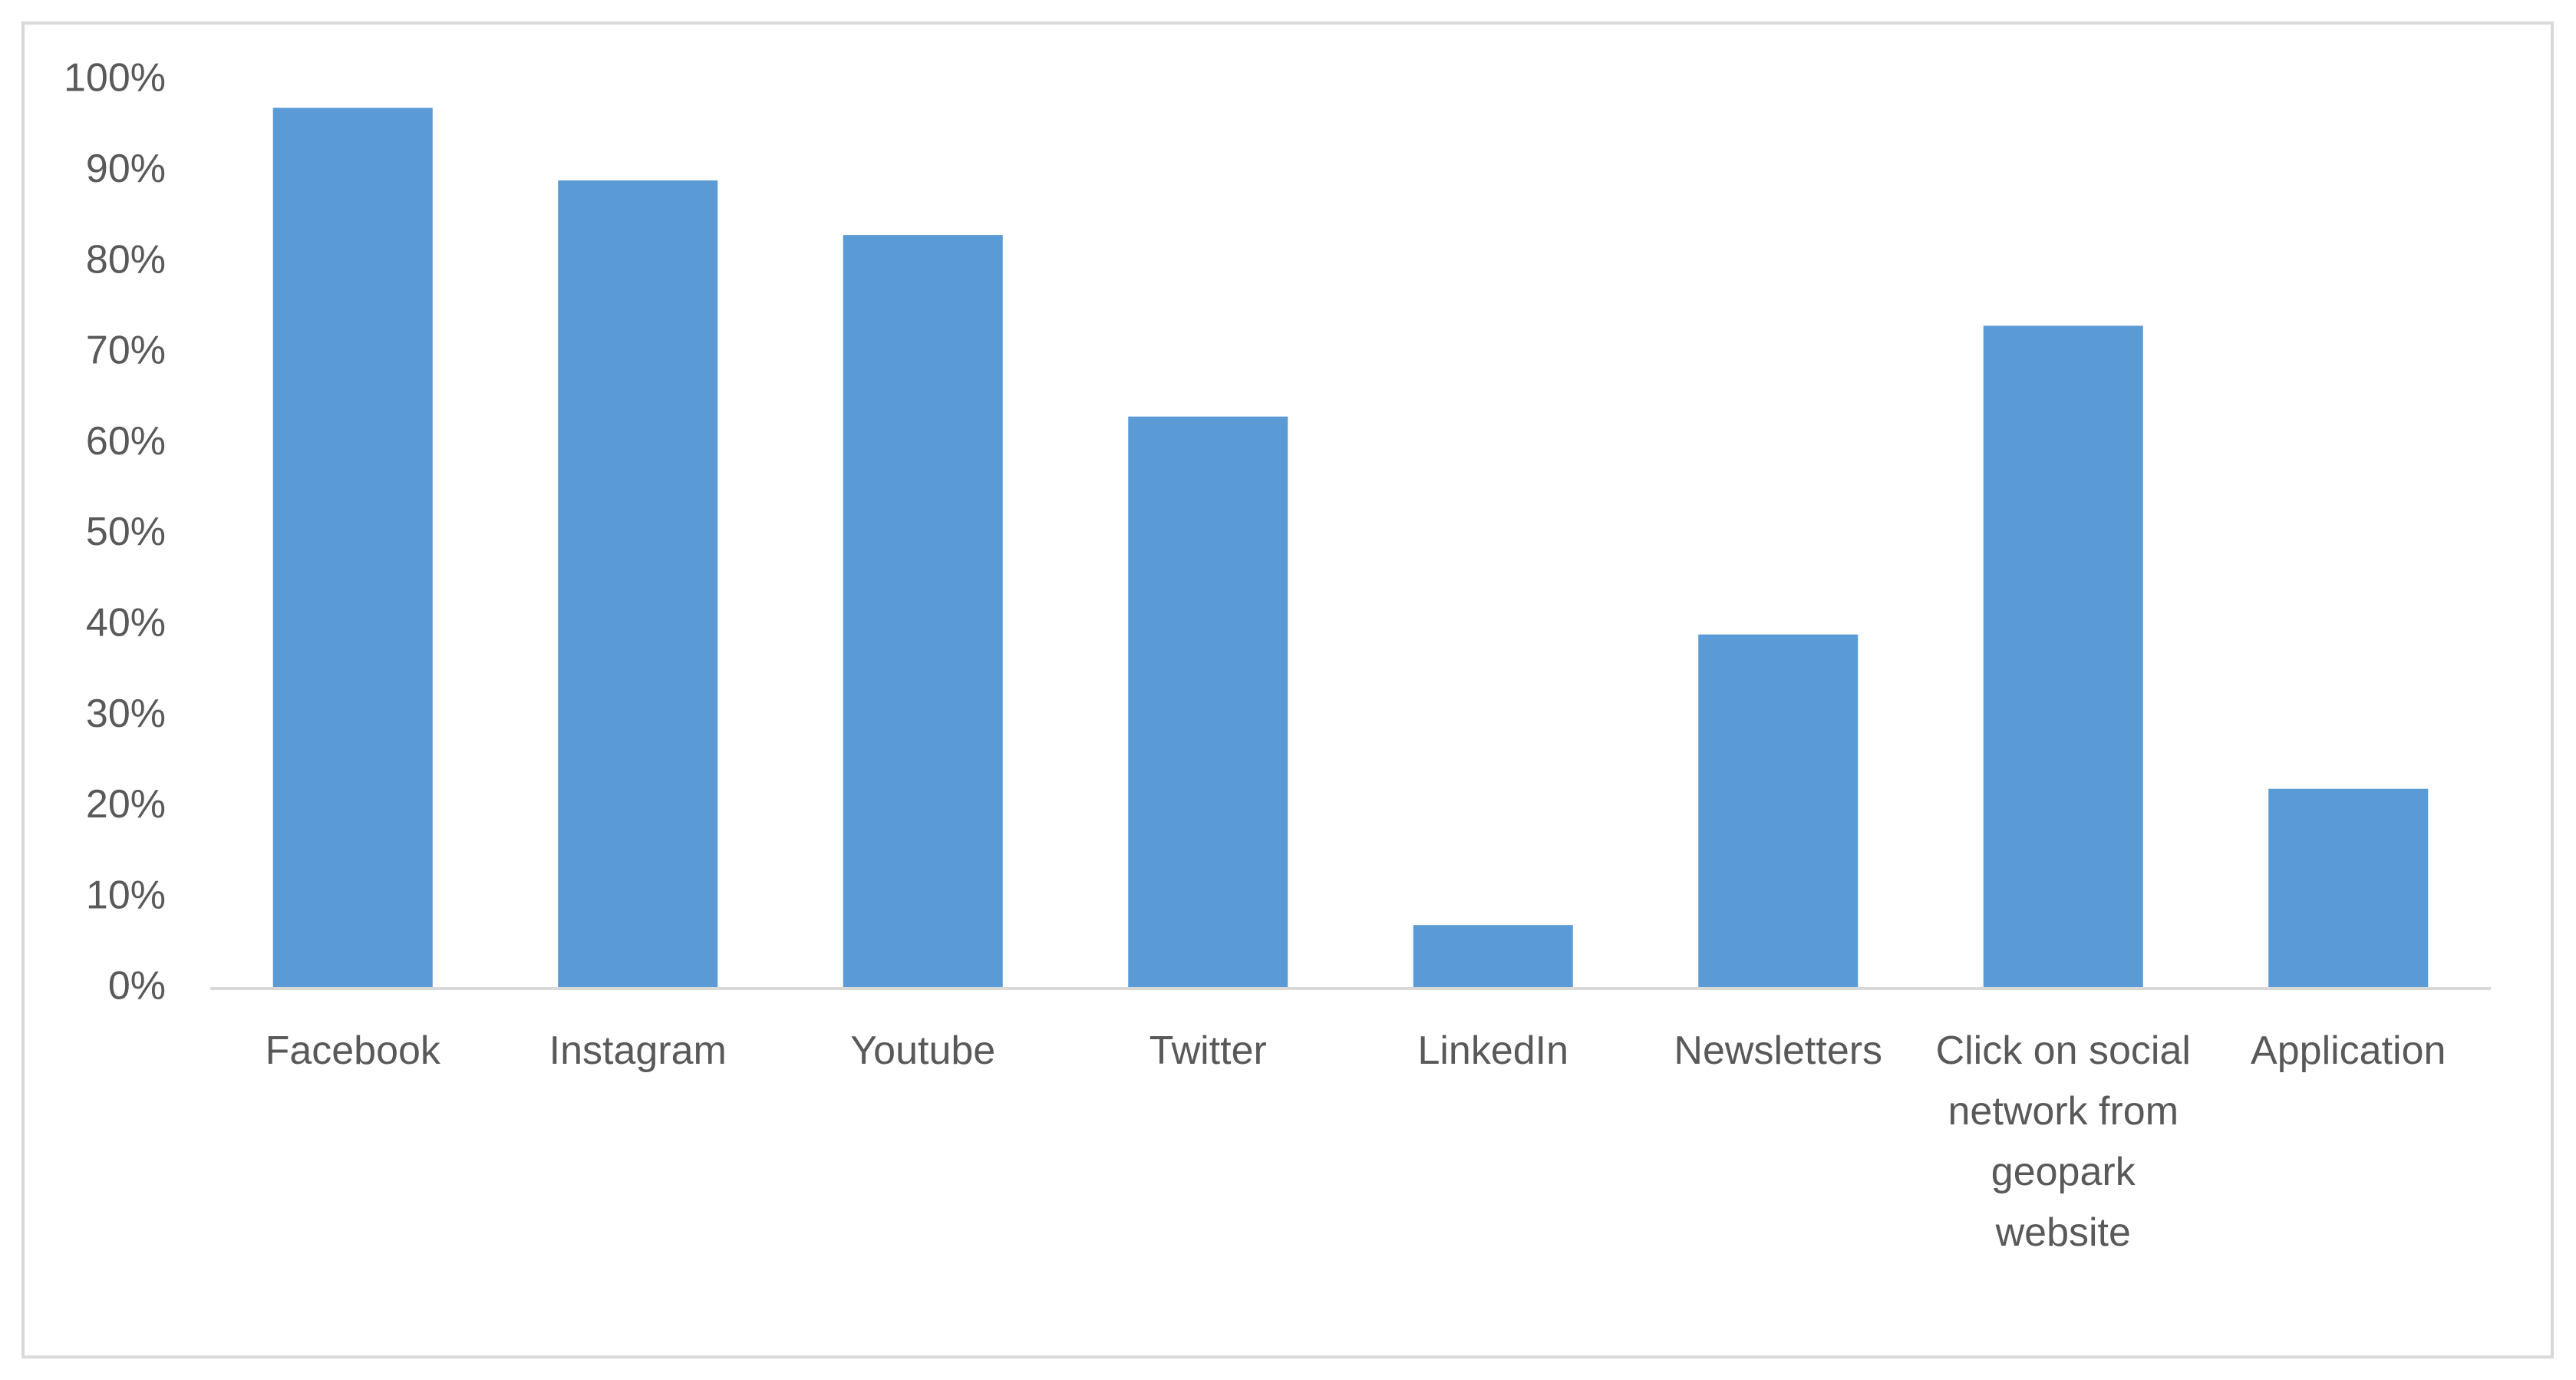 The image size is (2576, 1380). Describe the element at coordinates (126, 714) in the screenshot. I see `y-tick-label: 30%` at that location.